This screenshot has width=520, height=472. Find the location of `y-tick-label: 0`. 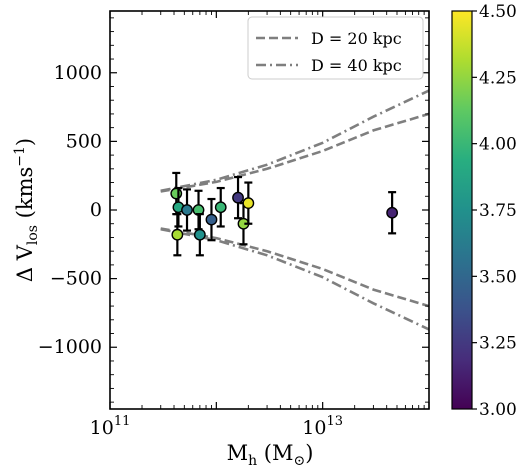

y-tick-label: 0 is located at coordinates (96, 210).